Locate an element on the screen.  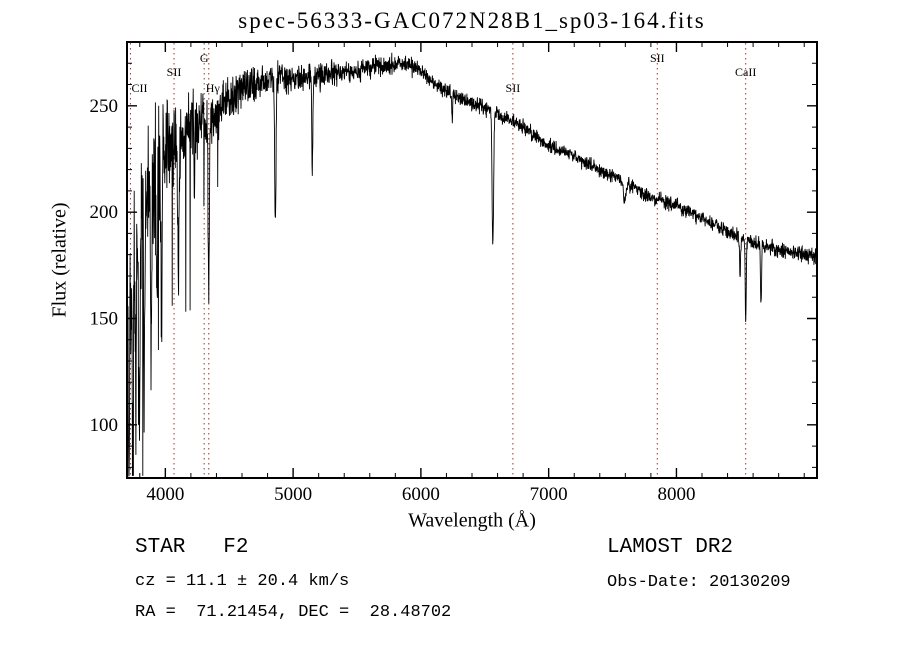
ra-dec-coordinates: RA = 71.21454, DEC = 28.48702 is located at coordinates (293, 612).